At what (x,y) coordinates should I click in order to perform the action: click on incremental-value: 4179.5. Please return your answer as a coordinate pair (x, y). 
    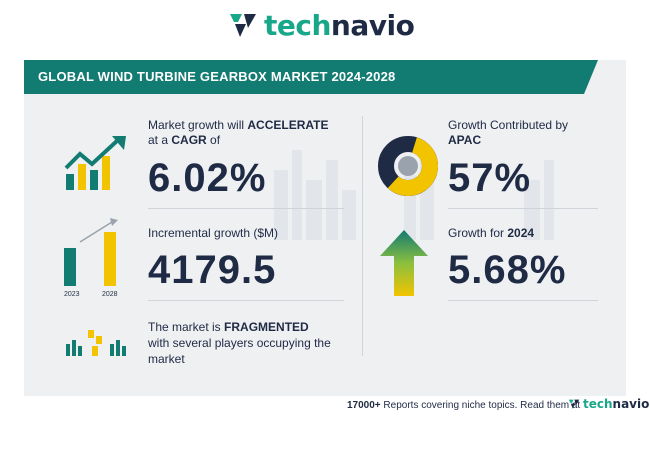
    Looking at the image, I should click on (212, 270).